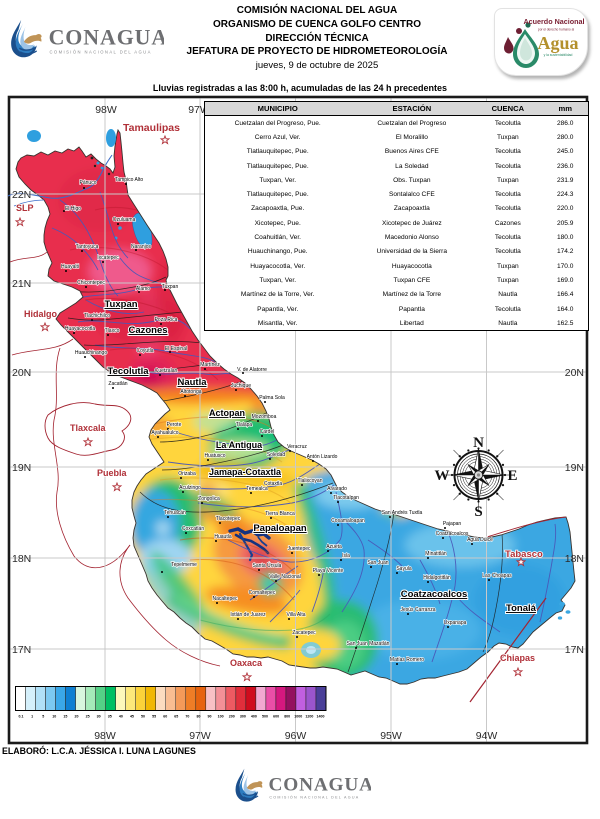 The image size is (600, 819). What do you see at coordinates (187, 474) in the screenshot?
I see `svg-text: Orizaba` at bounding box center [187, 474].